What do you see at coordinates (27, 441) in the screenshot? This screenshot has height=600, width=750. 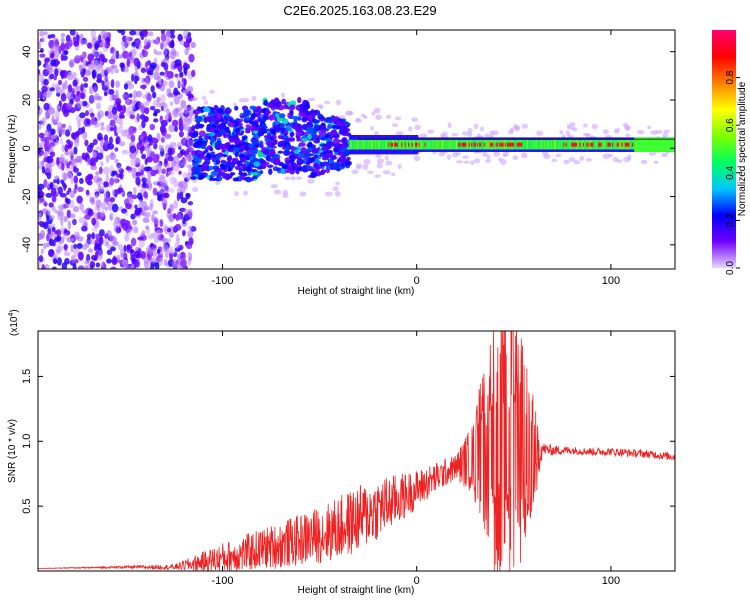 I see `y-tick-label: 1.0` at bounding box center [27, 441].